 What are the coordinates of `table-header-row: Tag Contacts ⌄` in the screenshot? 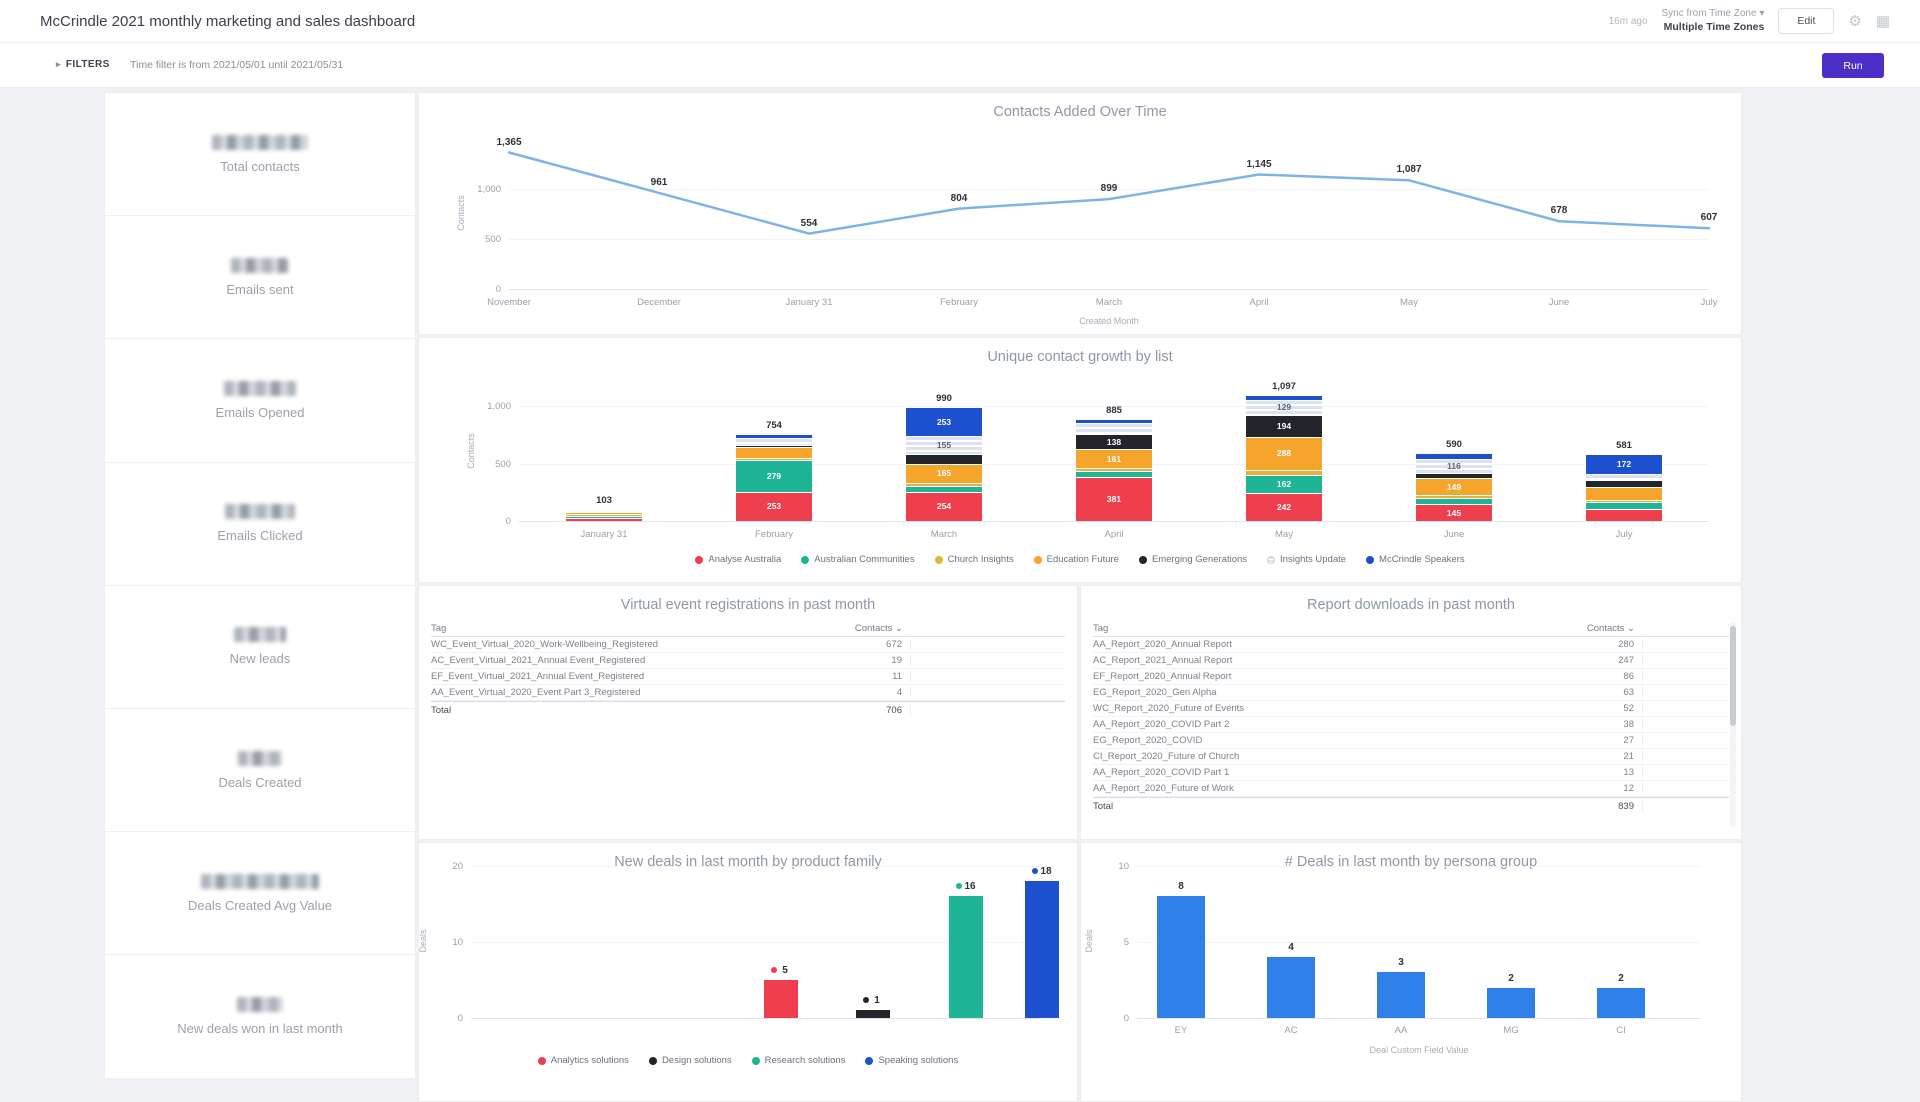 It's located at (748, 628).